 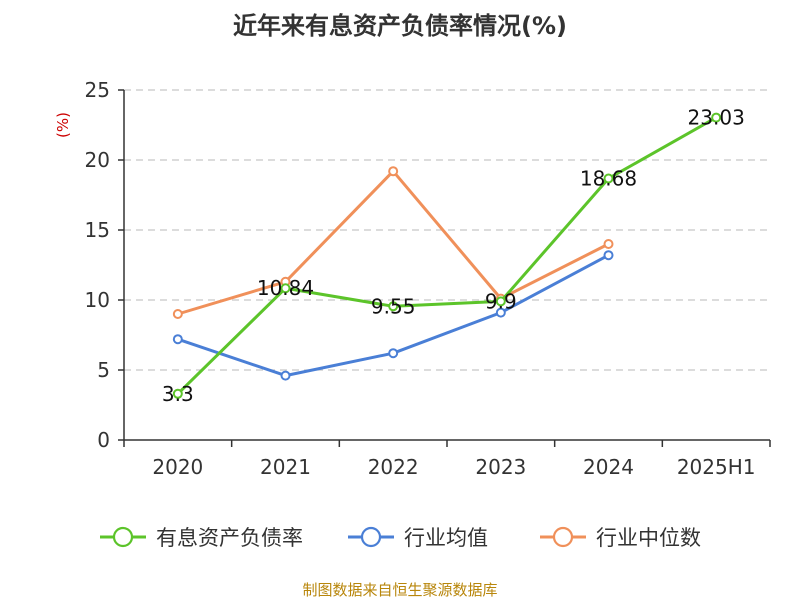 I want to click on y-tick-label: 20, so click(x=97, y=160).